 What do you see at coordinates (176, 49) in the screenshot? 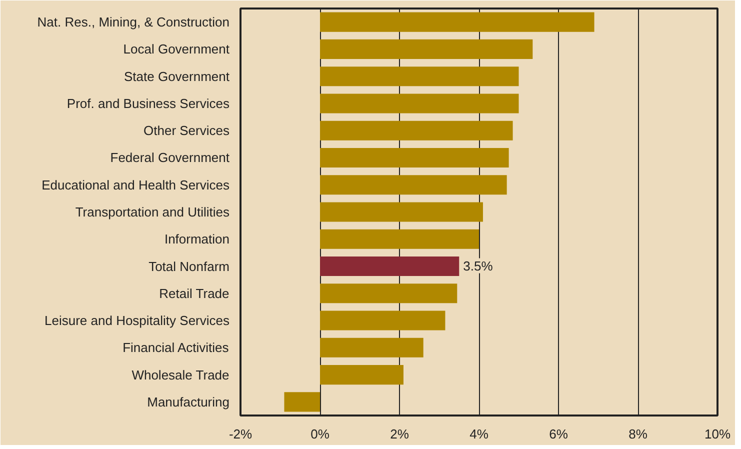
I see `y-tick-label: Local Government` at bounding box center [176, 49].